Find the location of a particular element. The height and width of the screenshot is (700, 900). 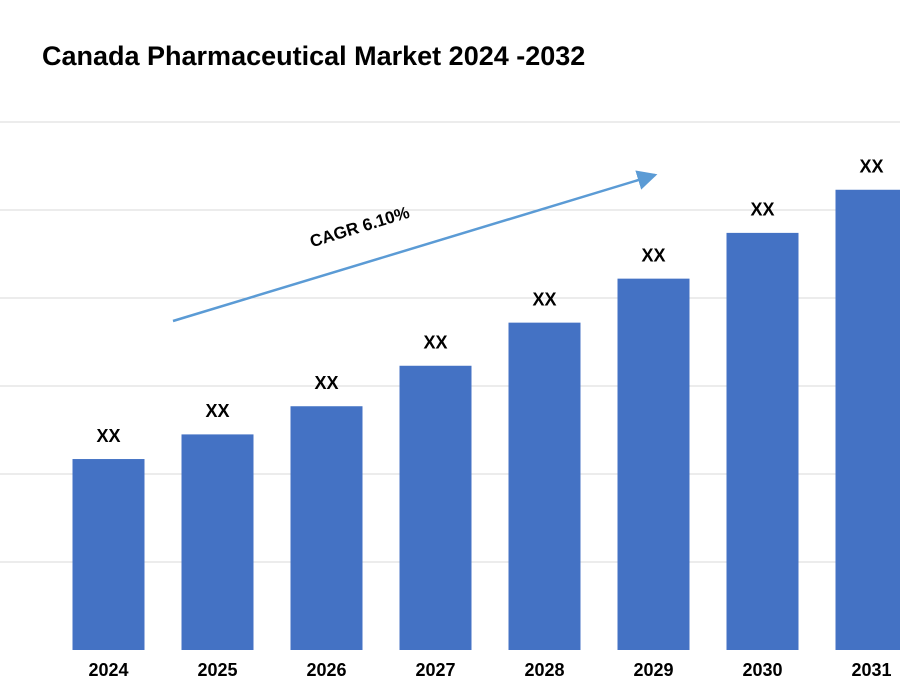

x-tick-label: 2025 is located at coordinates (217, 670).